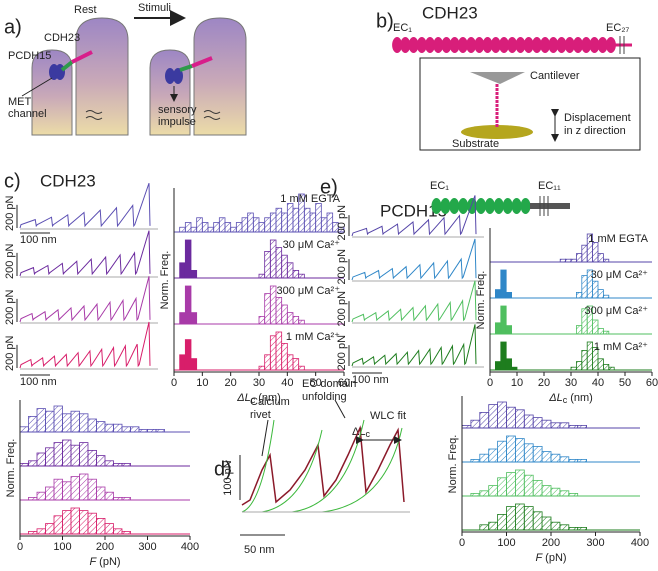  What do you see at coordinates (12, 181) in the screenshot?
I see `panel-label: c)` at bounding box center [12, 181].